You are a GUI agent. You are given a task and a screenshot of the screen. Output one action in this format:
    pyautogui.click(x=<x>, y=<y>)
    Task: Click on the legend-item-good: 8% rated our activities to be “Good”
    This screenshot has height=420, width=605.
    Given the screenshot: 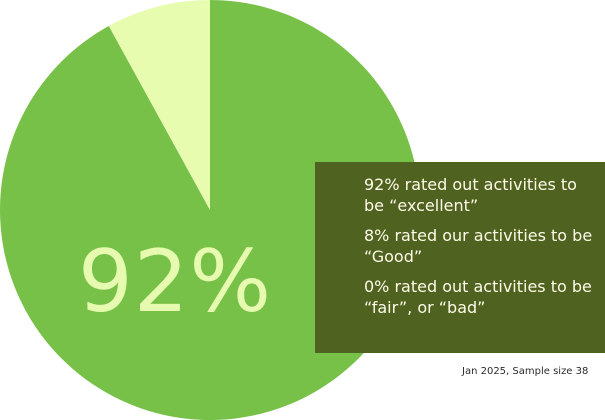 What is the action you would take?
    pyautogui.click(x=478, y=246)
    